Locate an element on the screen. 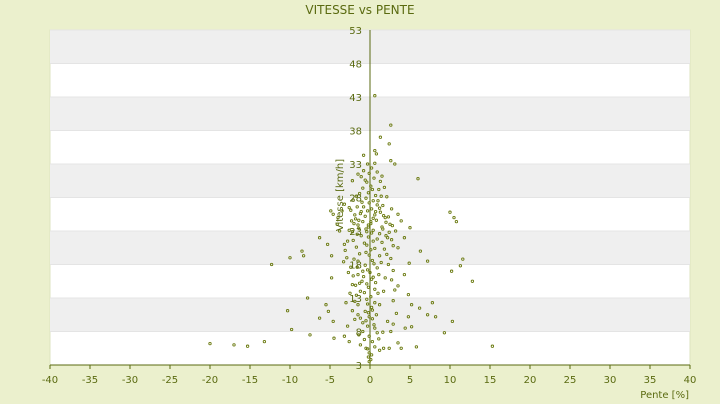 The width and height of the screenshot is (720, 404). x-tick-label: -40 is located at coordinates (50, 380).